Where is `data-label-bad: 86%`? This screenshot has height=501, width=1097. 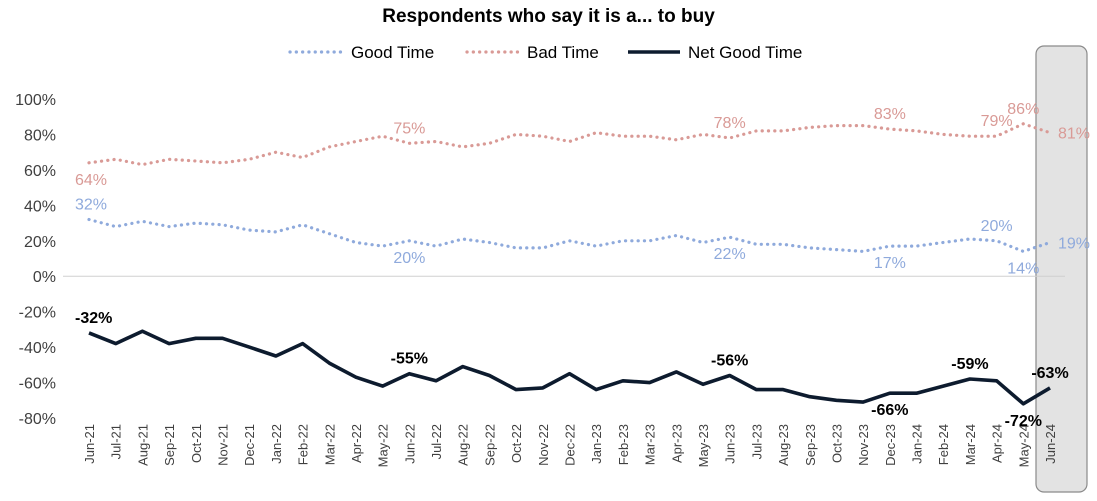
data-label-bad: 86% is located at coordinates (1023, 109).